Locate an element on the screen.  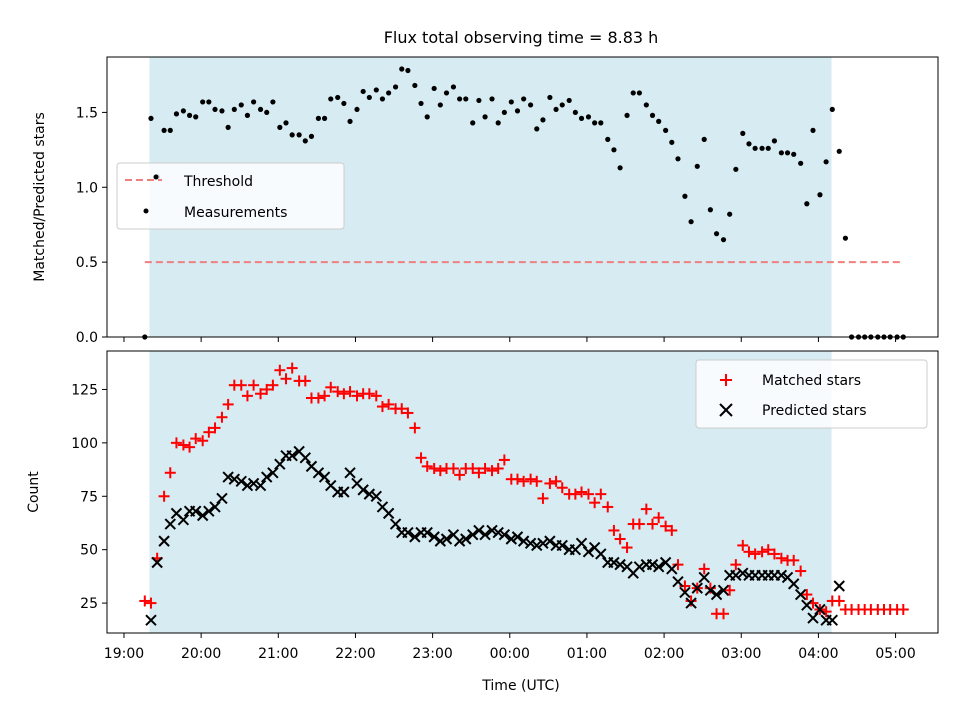
bottom-xtick-label: 19:00 is located at coordinates (124, 654).